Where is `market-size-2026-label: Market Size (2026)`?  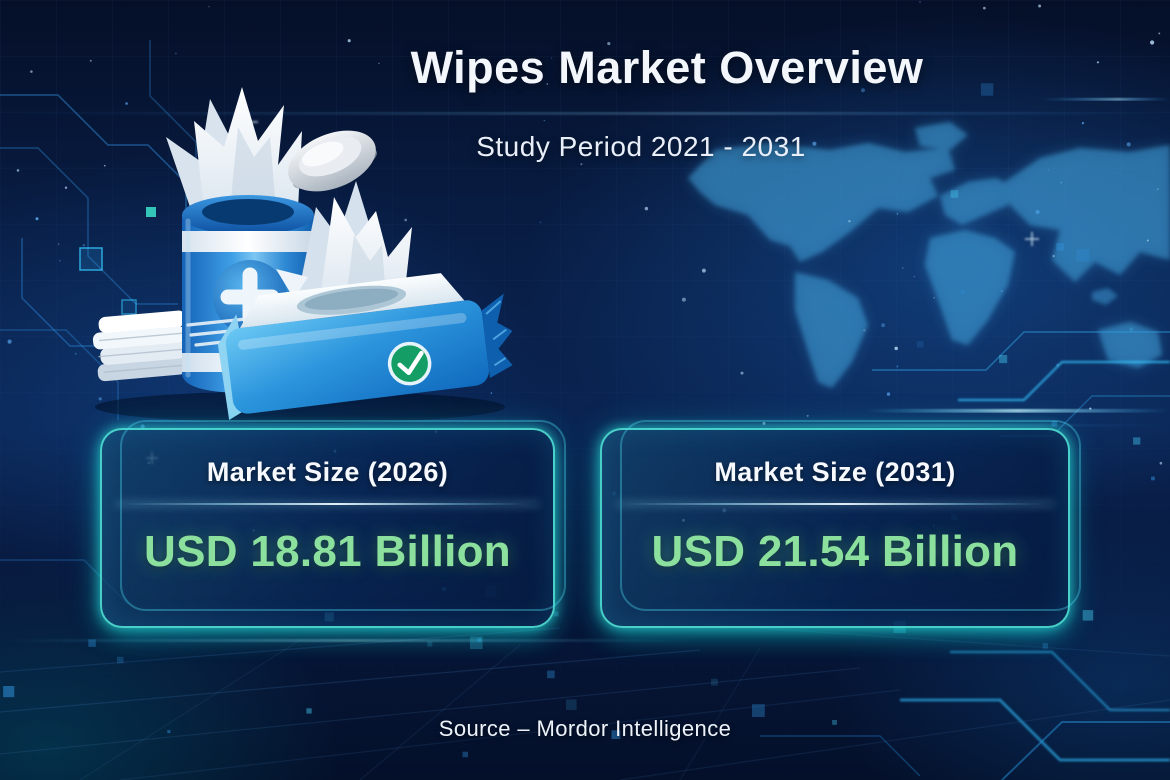 market-size-2026-label: Market Size (2026) is located at coordinates (327, 472).